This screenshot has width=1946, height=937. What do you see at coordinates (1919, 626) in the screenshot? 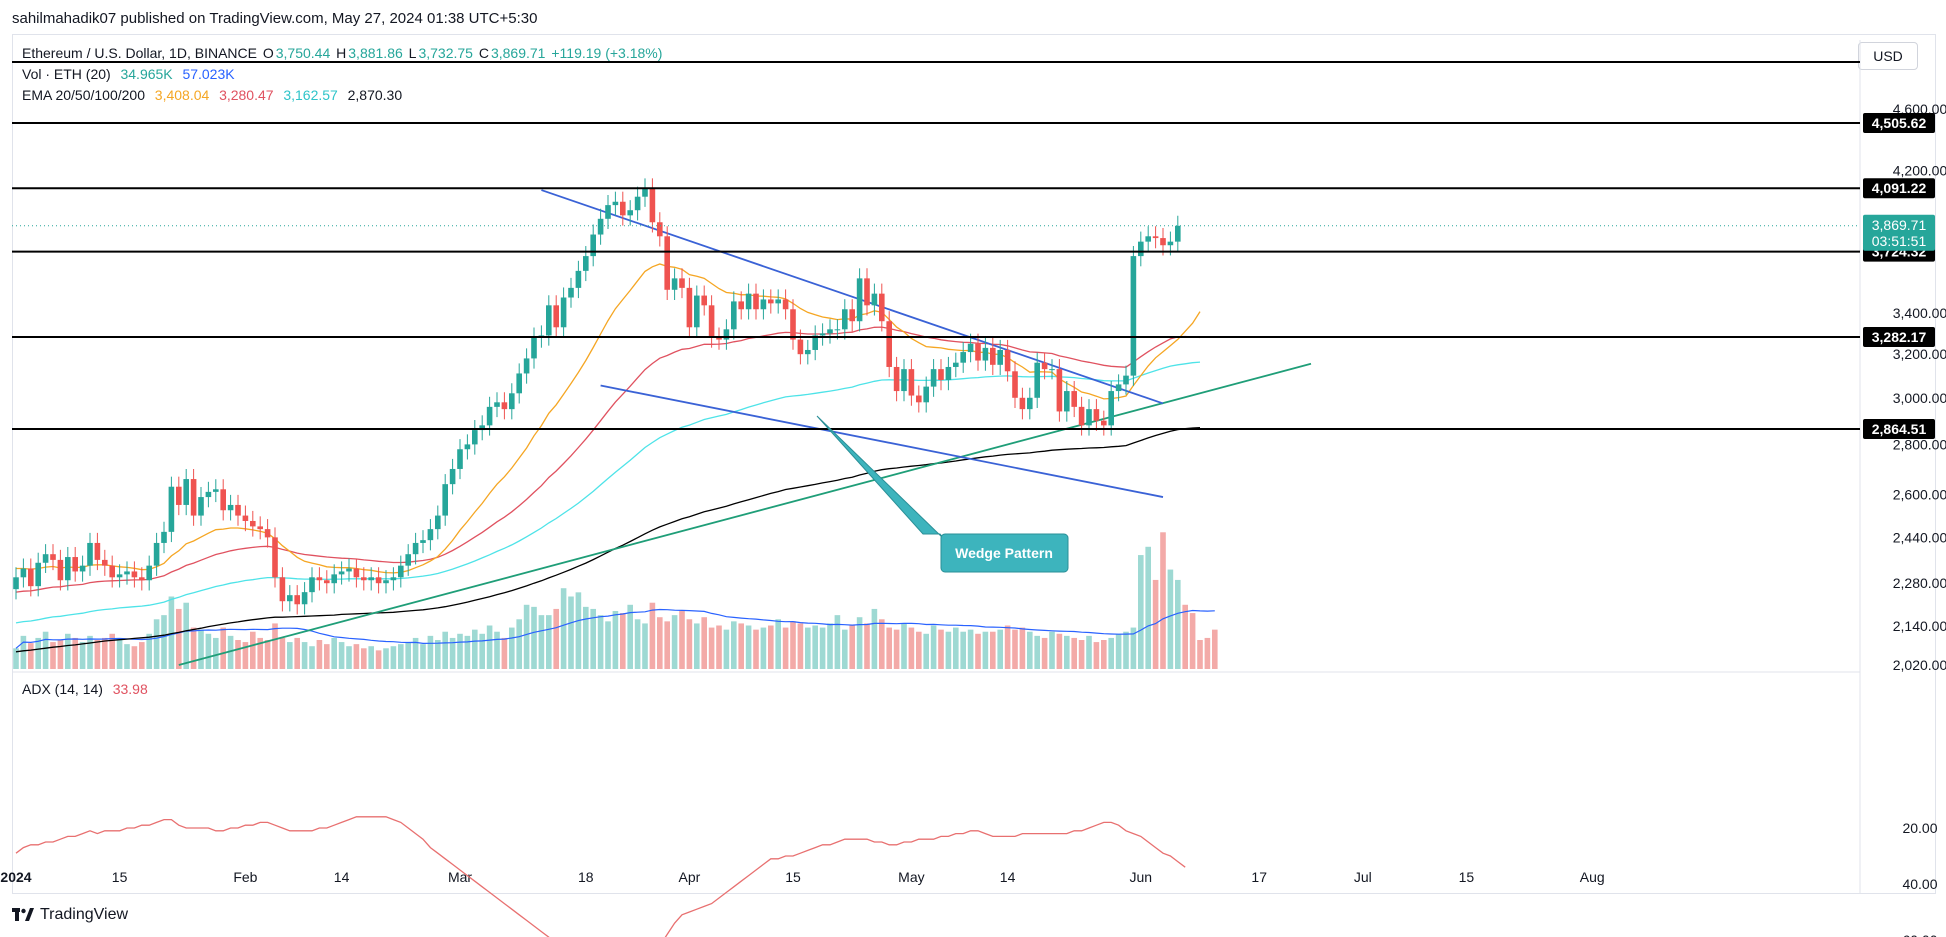
I see `price-tick-label: 2,140.00` at bounding box center [1919, 626].